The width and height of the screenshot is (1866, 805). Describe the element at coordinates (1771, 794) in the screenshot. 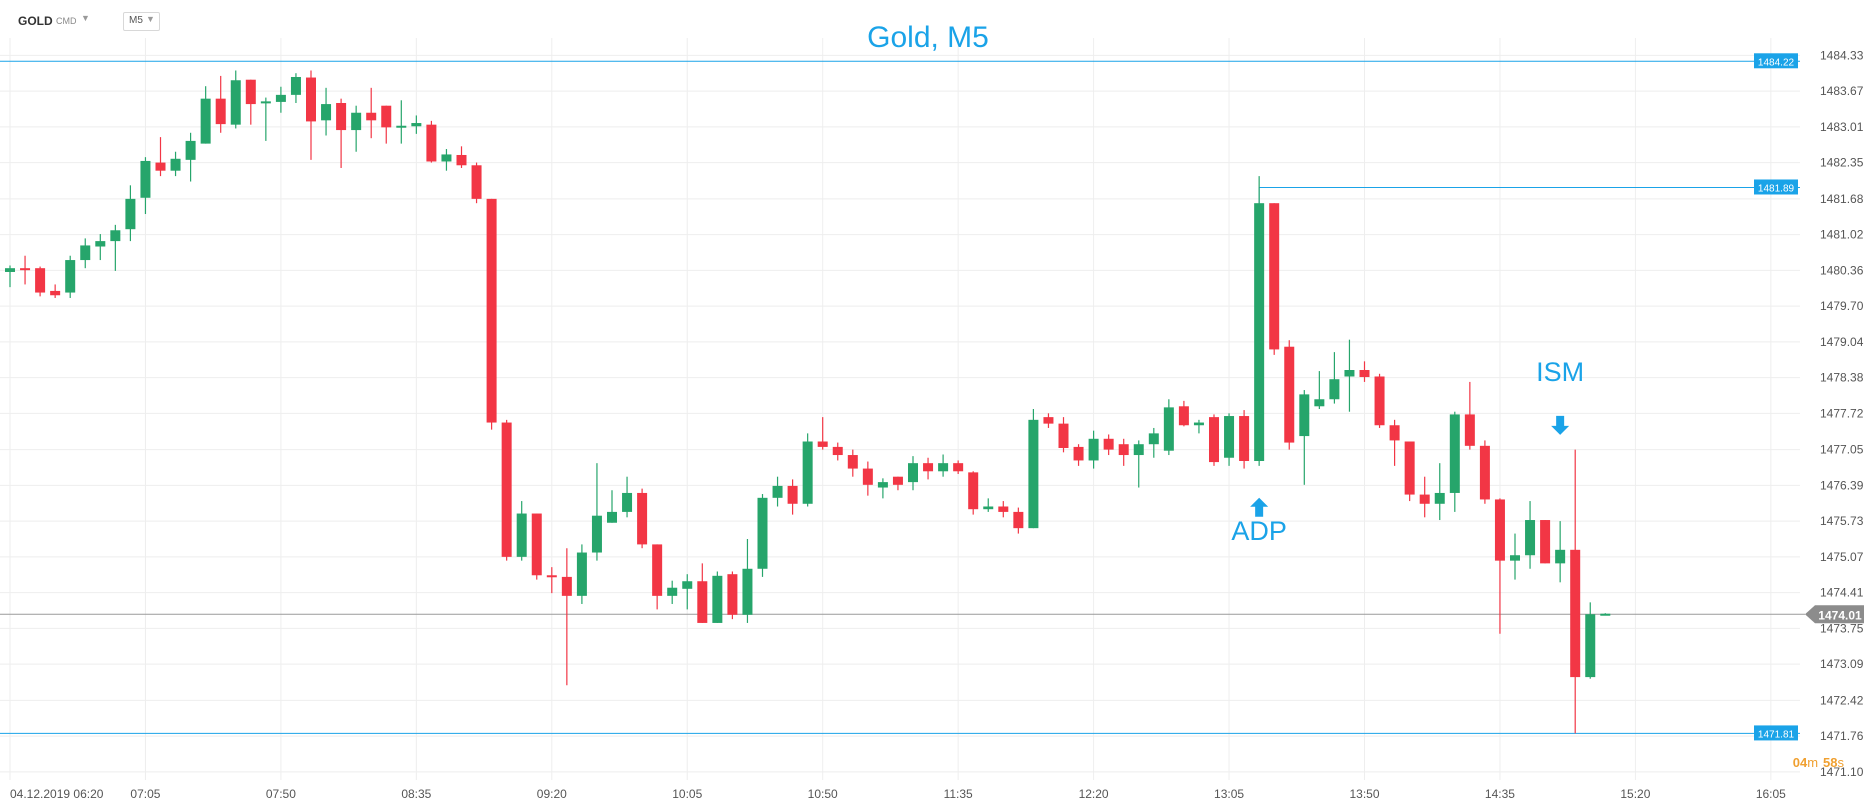

I see `x-tick-label: 16:05` at that location.